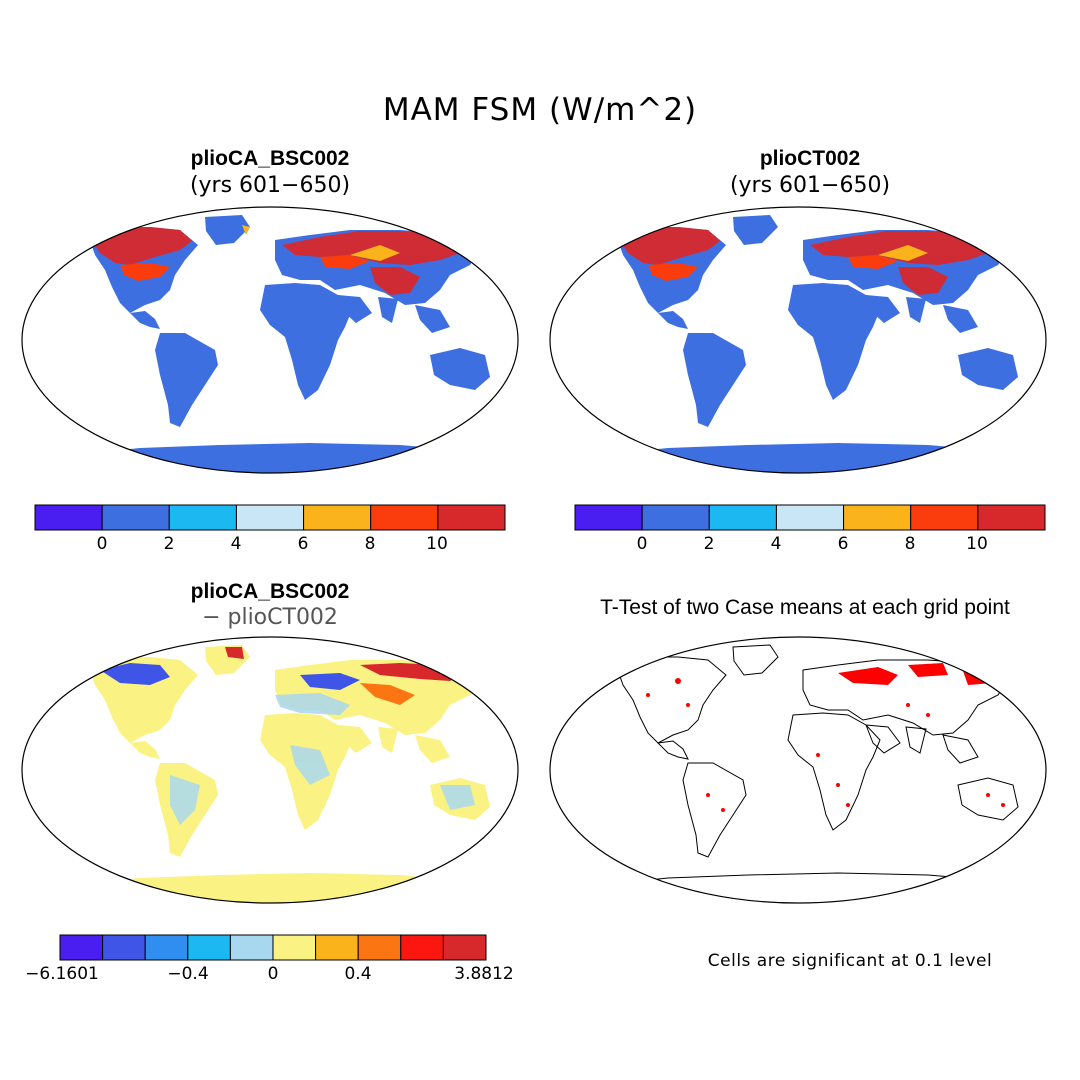 Image resolution: width=1080 pixels, height=1080 pixels. What do you see at coordinates (188, 974) in the screenshot?
I see `cb3-tick-1: −0.4` at bounding box center [188, 974].